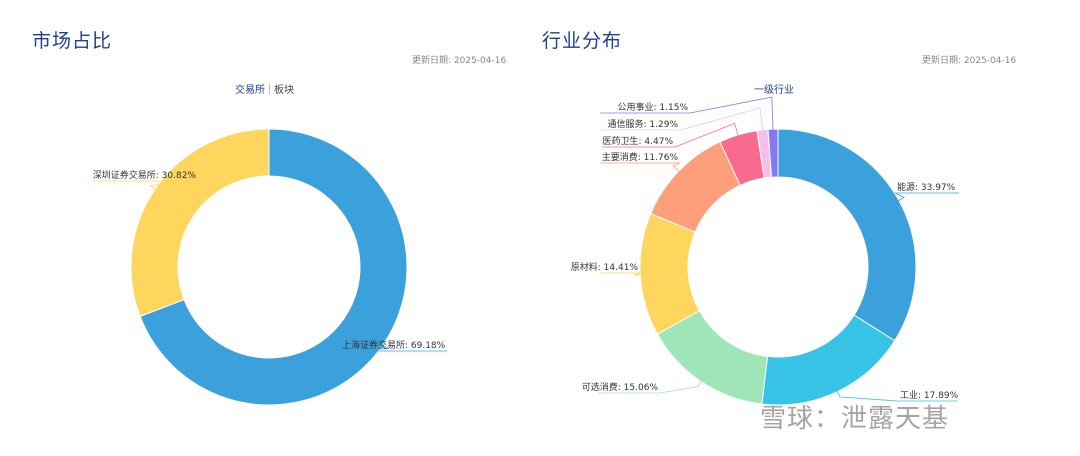 The width and height of the screenshot is (1080, 456). Describe the element at coordinates (855, 419) in the screenshot. I see `watermark: 雪球：泄露天基` at that location.